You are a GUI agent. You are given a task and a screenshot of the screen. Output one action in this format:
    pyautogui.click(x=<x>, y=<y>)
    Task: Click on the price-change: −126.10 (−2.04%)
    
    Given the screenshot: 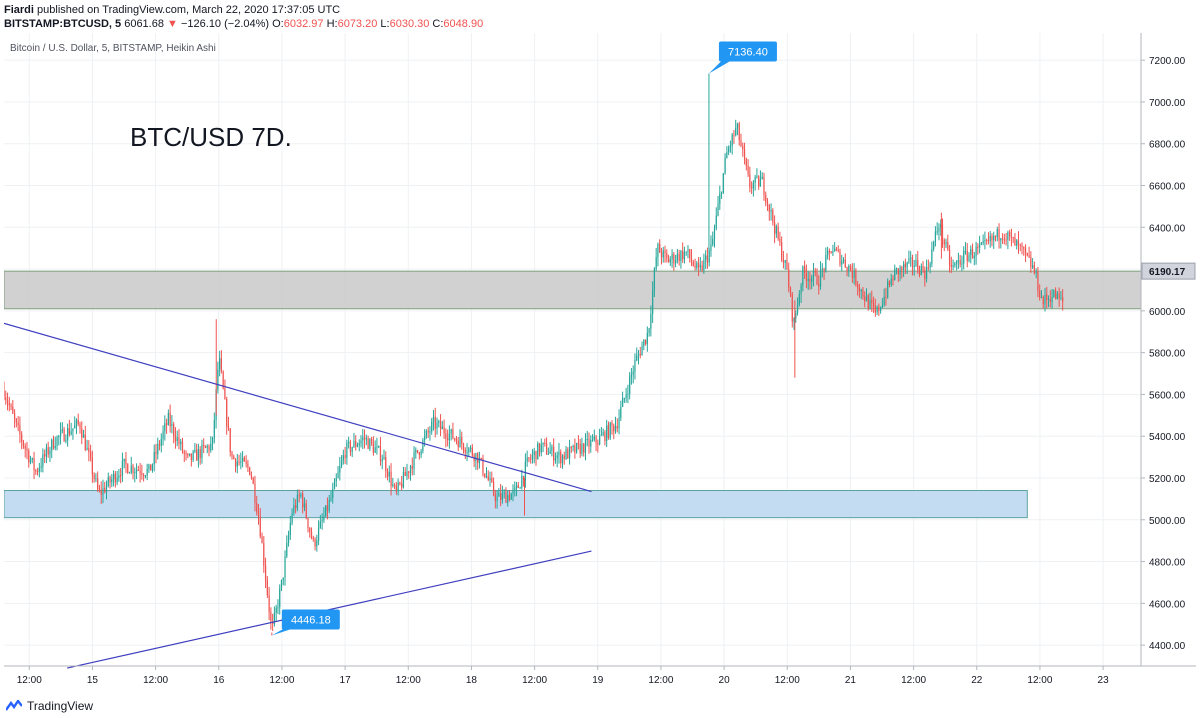 What is the action you would take?
    pyautogui.click(x=225, y=24)
    